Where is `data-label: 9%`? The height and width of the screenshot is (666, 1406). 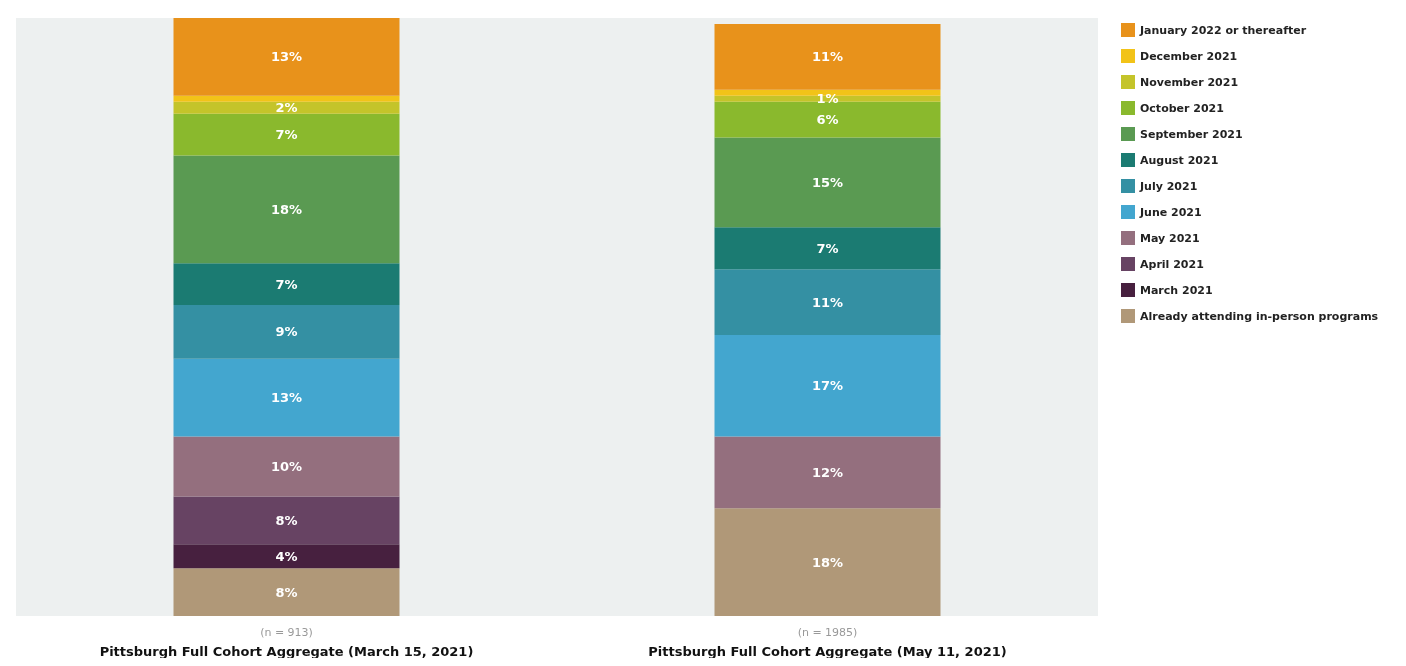
data-label: 9% is located at coordinates (286, 332).